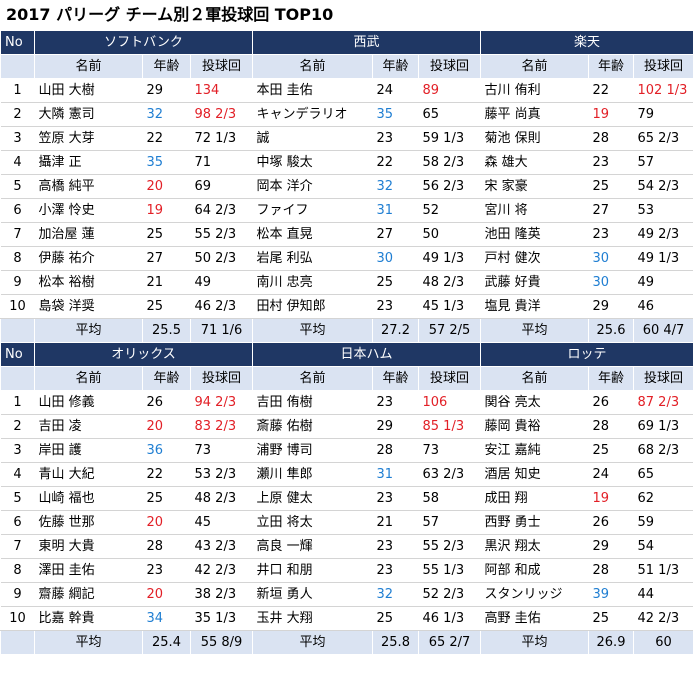 This screenshot has height=681, width=693. Describe the element at coordinates (395, 210) in the screenshot. I see `pitcher-age: 31` at that location.